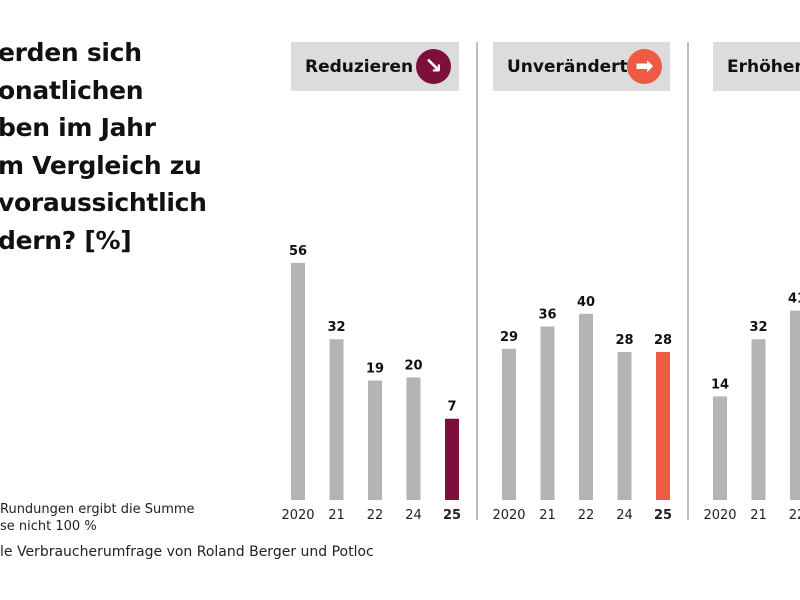 The image size is (800, 600). I want to click on panel-header-reduzieren: Reduzieren ↘, so click(375, 66).